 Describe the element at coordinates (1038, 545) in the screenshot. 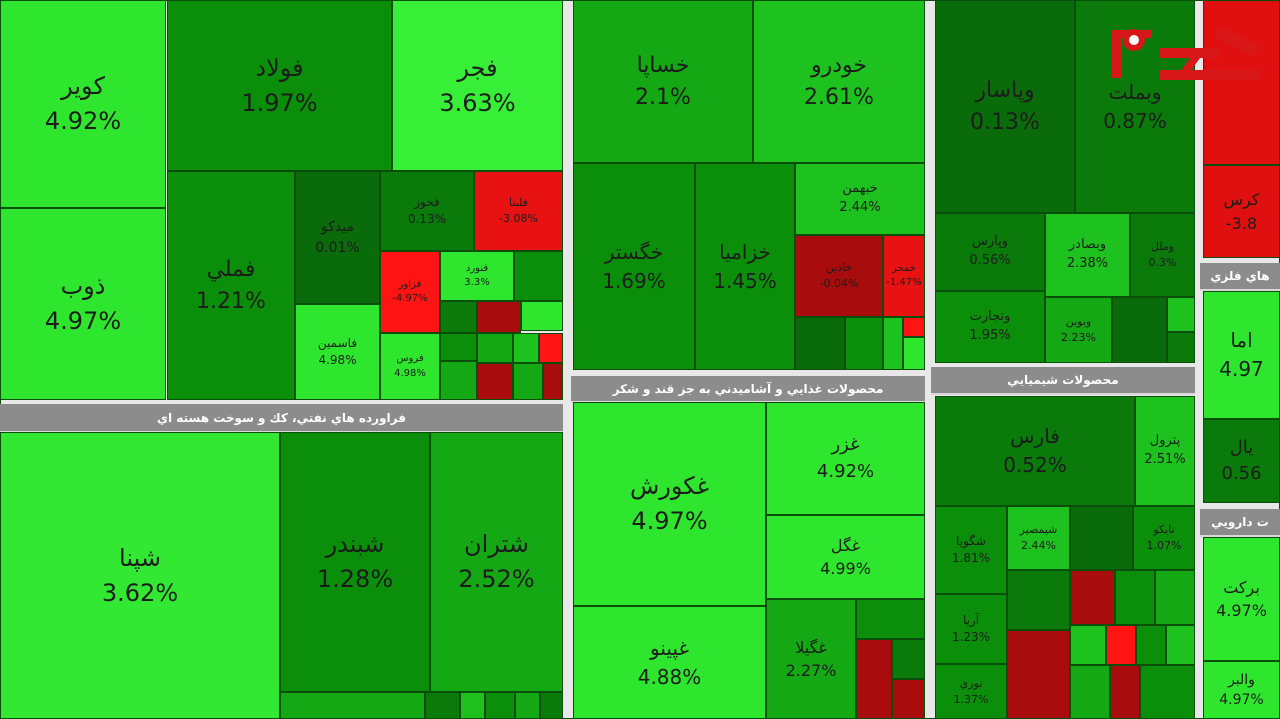

I see `tile-change: 2.44%` at that location.